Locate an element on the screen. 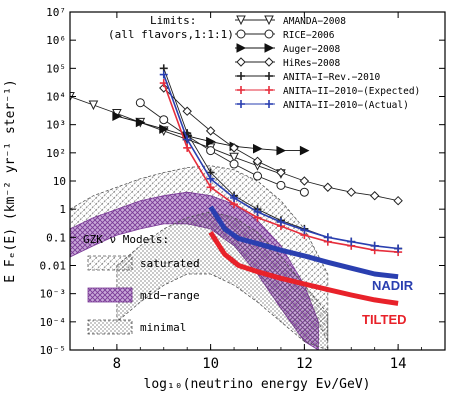 The height and width of the screenshot is (400, 463). model-legend-label: minimal is located at coordinates (163, 327).